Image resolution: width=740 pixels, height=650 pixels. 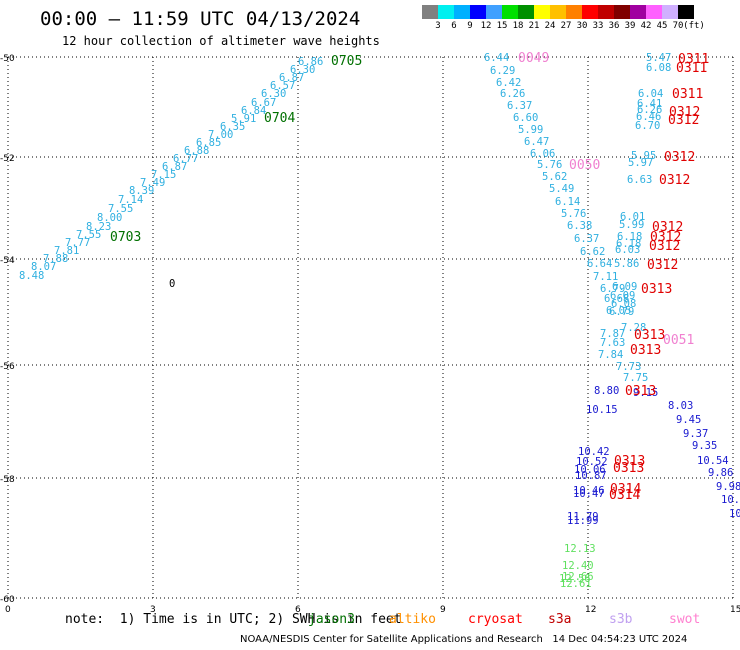 What do you see at coordinates (502, 71) in the screenshot?
I see `wave-height-reading: 6.29` at bounding box center [502, 71].